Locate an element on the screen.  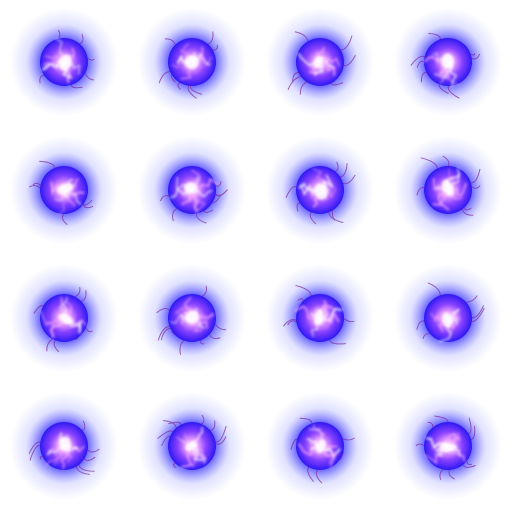
orb-tendrils is located at coordinates (67, 59).